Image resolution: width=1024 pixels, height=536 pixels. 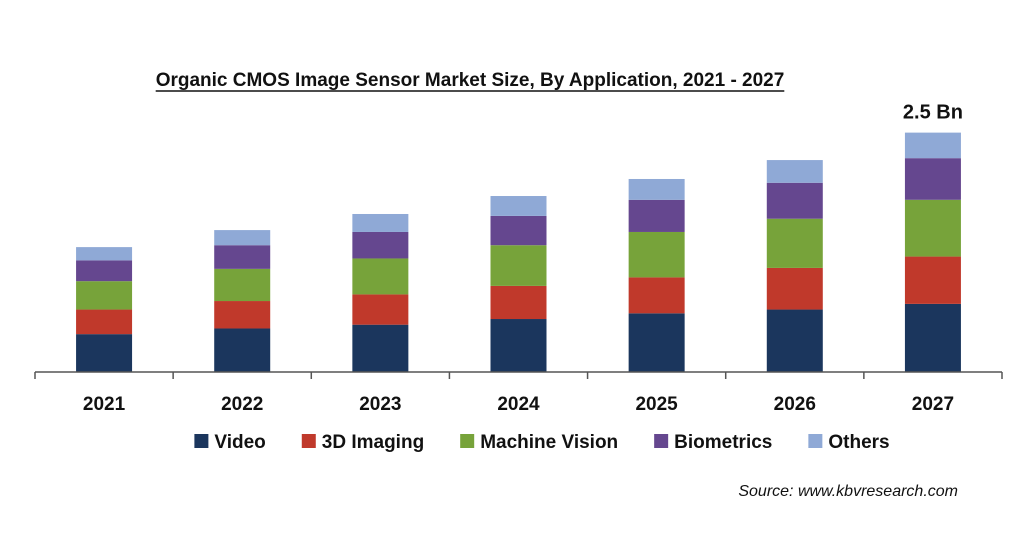 What do you see at coordinates (518, 302) in the screenshot?
I see `bar-segment-3d-imaging-2024` at bounding box center [518, 302].